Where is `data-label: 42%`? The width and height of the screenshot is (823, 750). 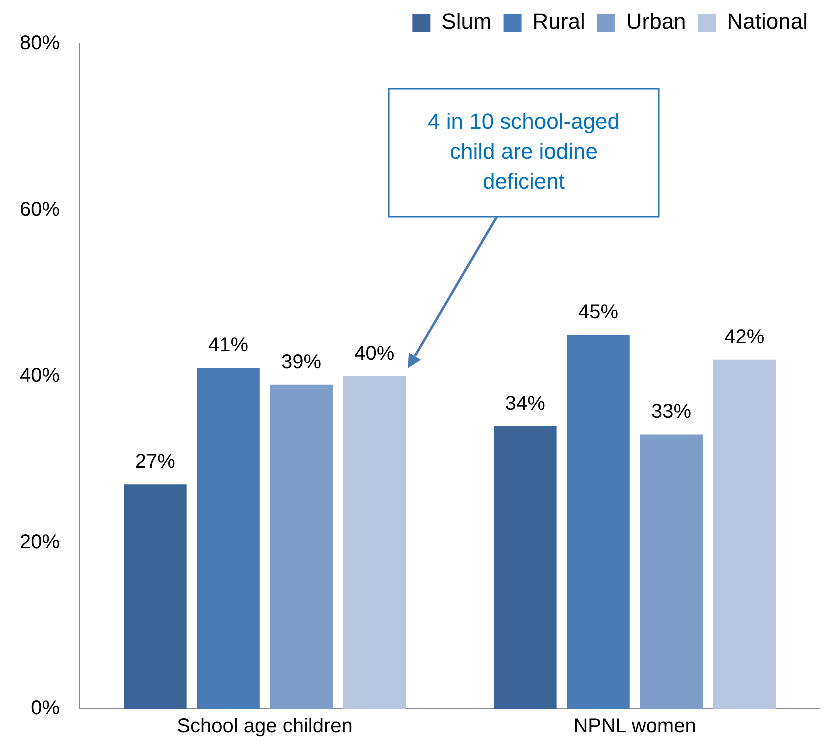
data-label: 42% is located at coordinates (744, 337).